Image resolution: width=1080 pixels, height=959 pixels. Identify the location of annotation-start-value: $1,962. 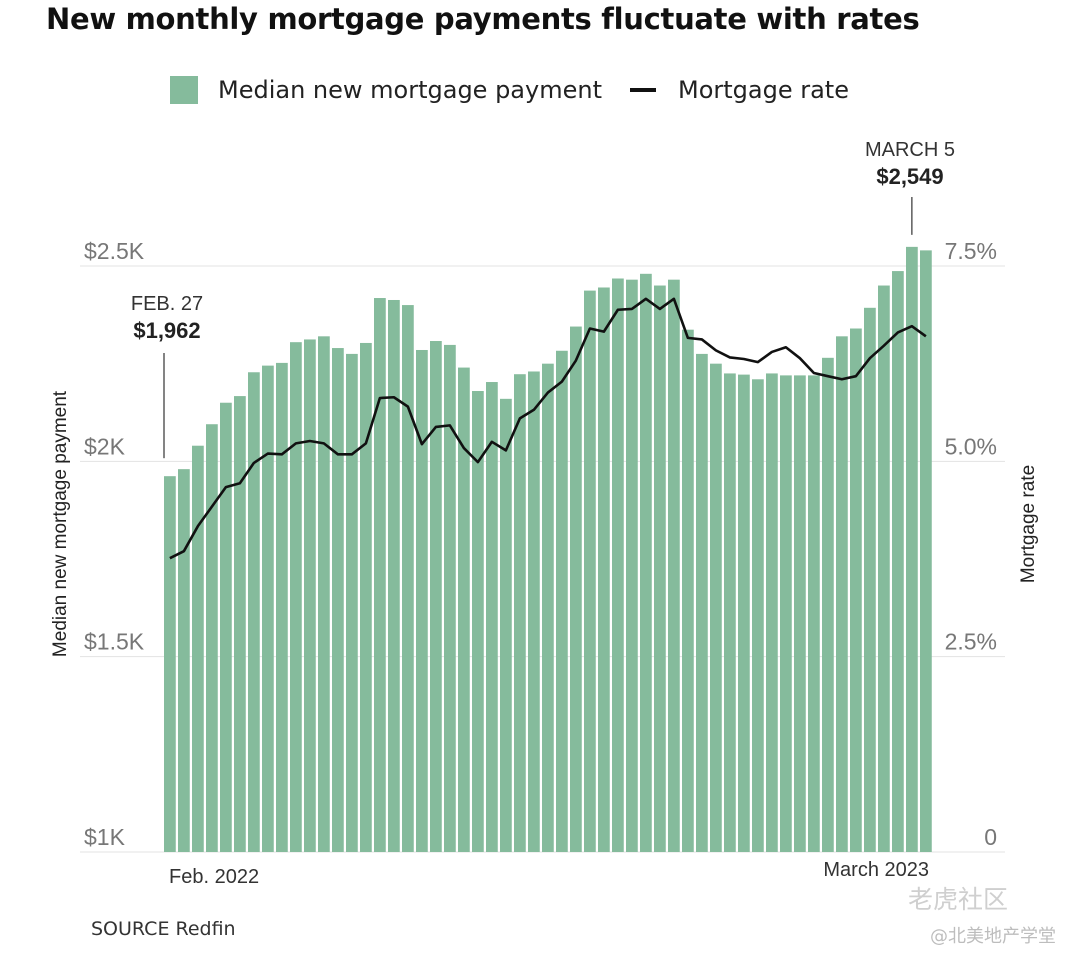
(166, 330).